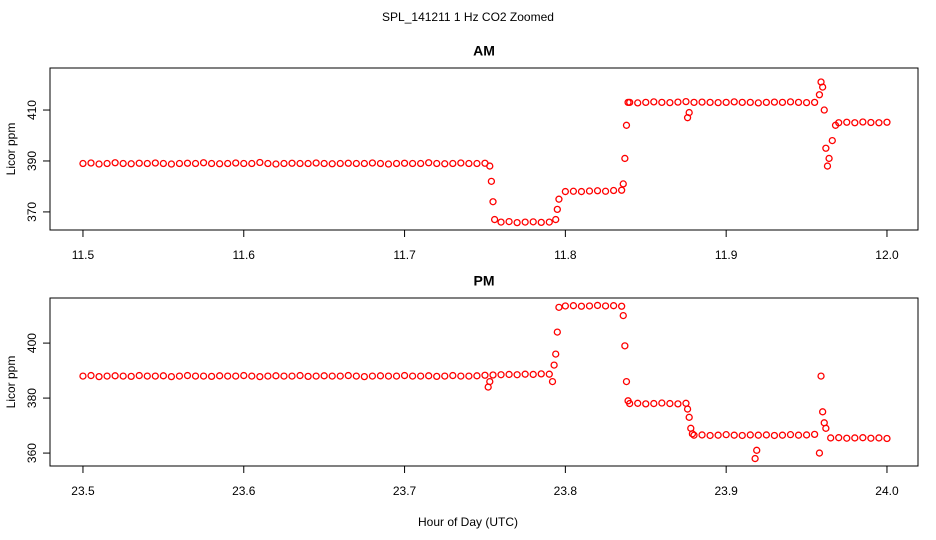  Describe the element at coordinates (11, 149) in the screenshot. I see `y-axis-label: Licor ppm` at that location.